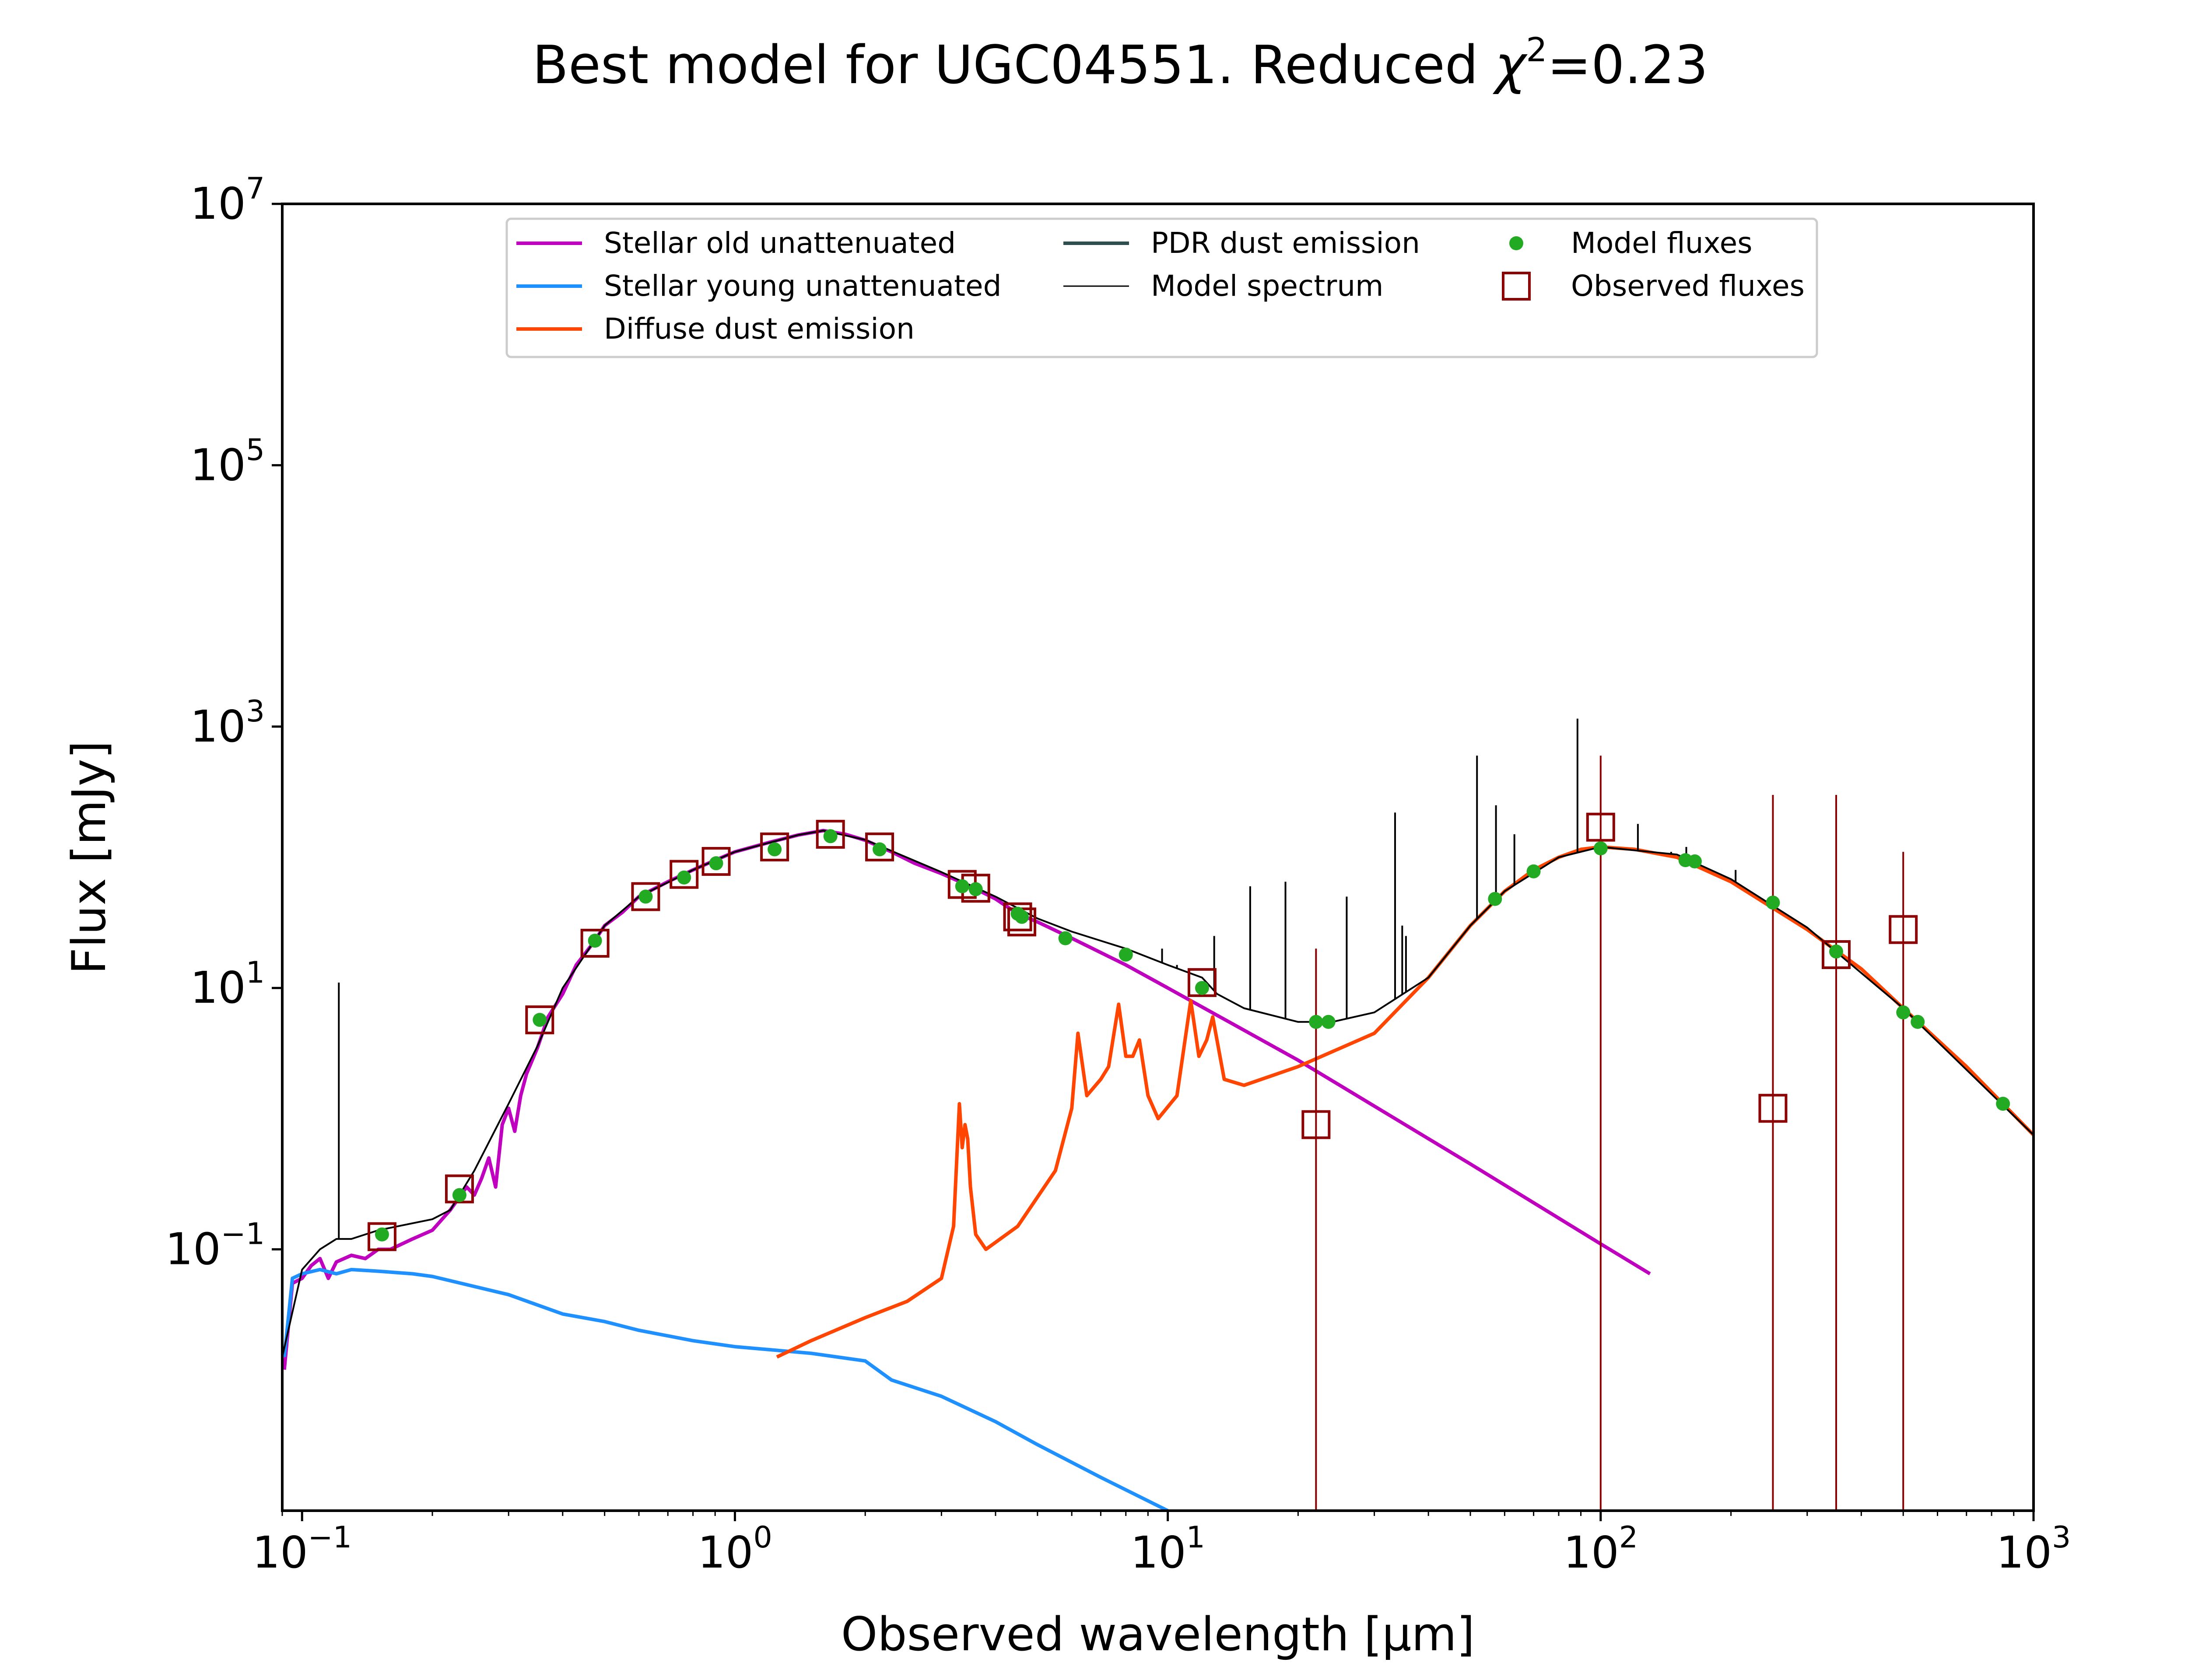  Describe the element at coordinates (1285, 243) in the screenshot. I see `legend-label: PDR dust emission` at that location.